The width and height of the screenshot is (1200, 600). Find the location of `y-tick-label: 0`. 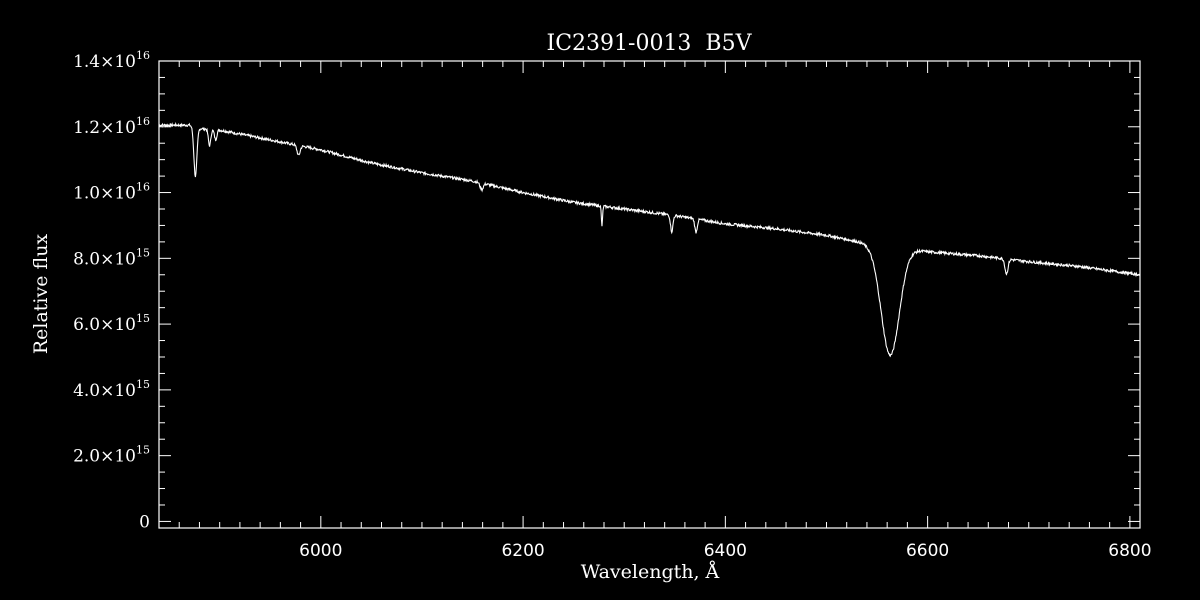

y-tick-label: 0 is located at coordinates (144, 522).